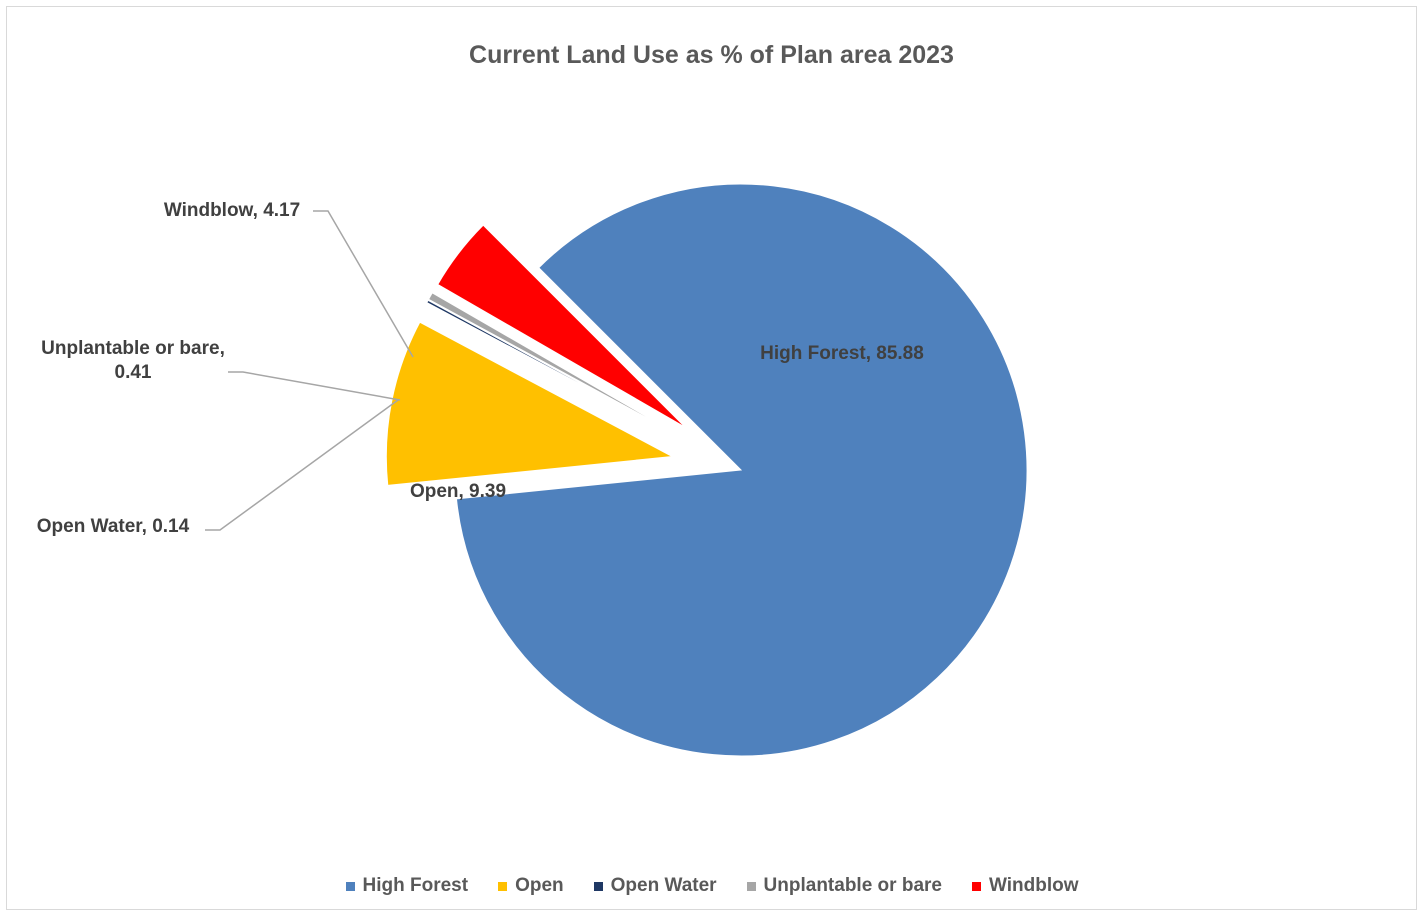  I want to click on legend-label: Open, so click(539, 885).